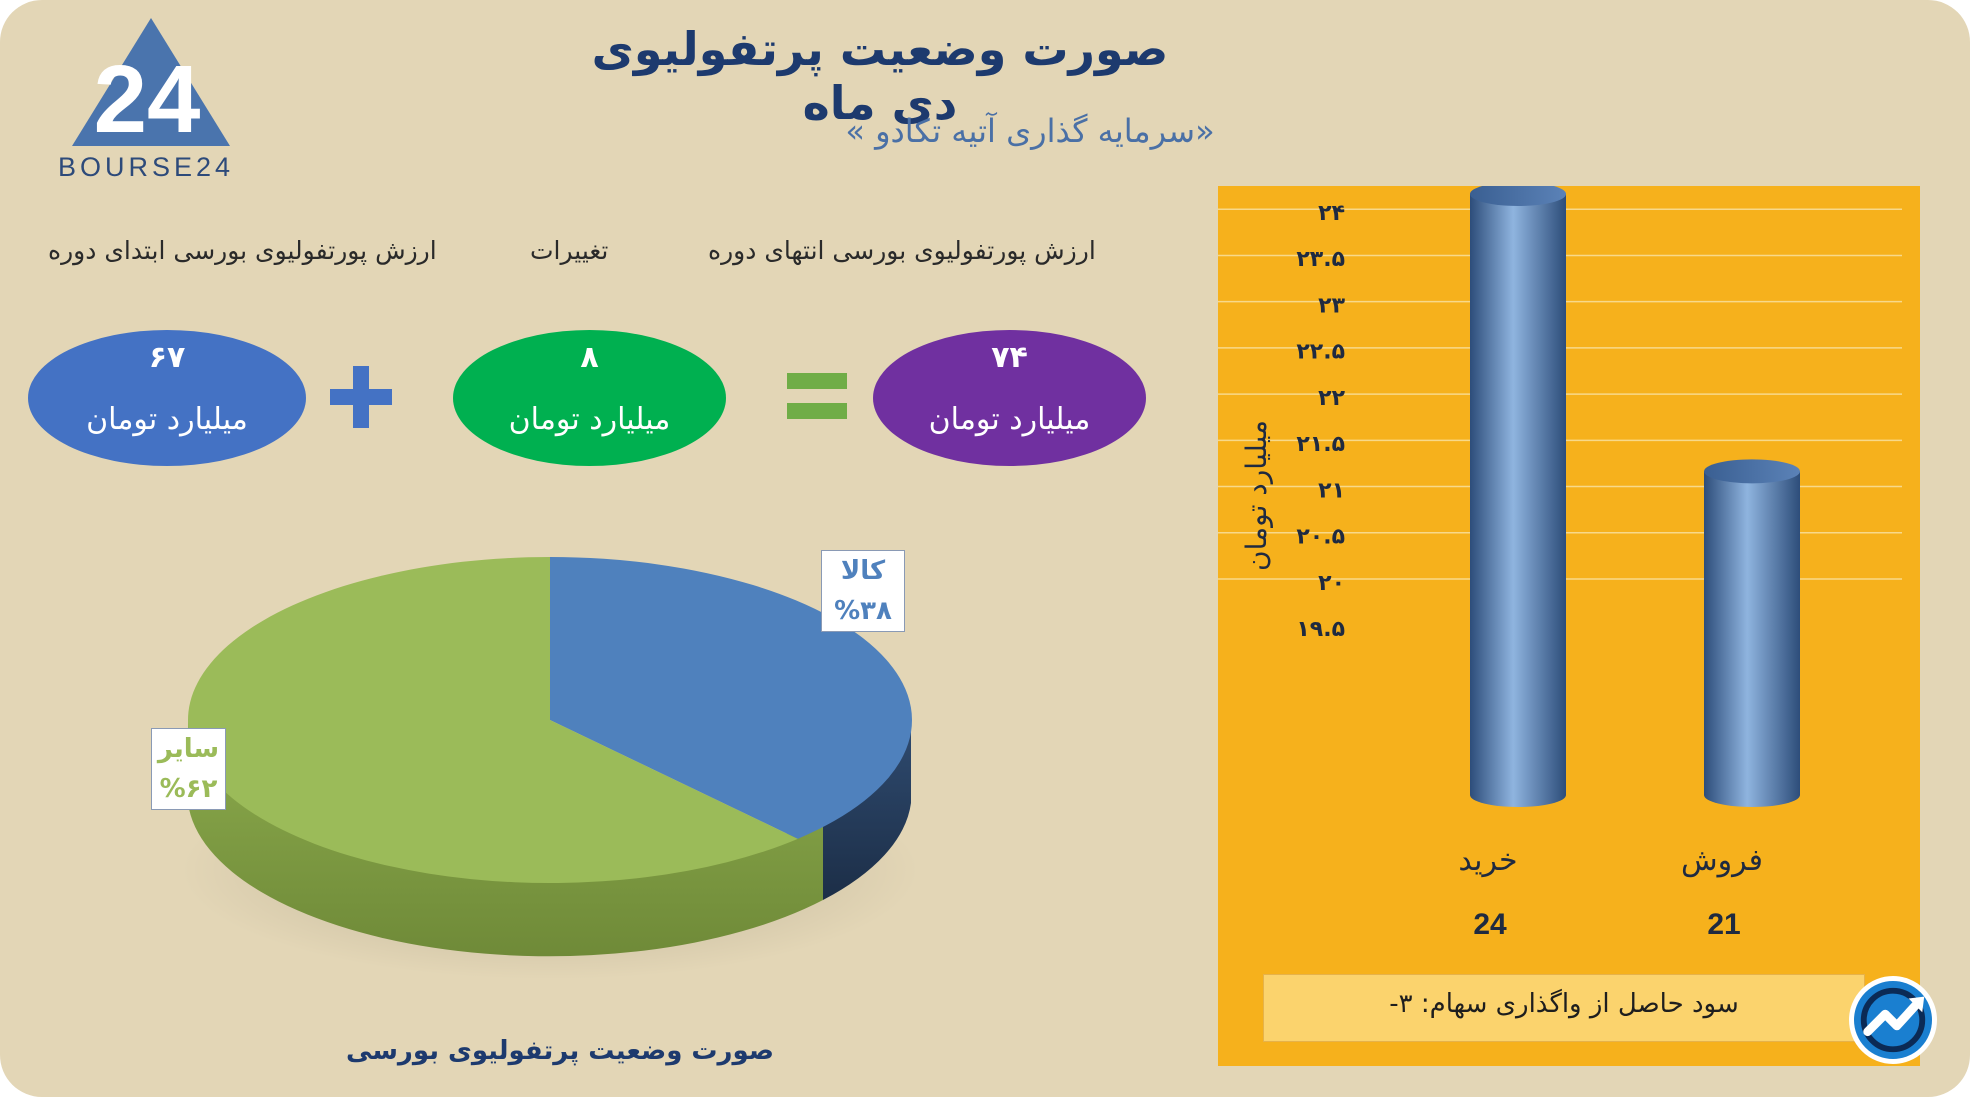 The height and width of the screenshot is (1097, 1970). Describe the element at coordinates (1331, 213) in the screenshot. I see `y-tick-label: ۲۴` at that location.